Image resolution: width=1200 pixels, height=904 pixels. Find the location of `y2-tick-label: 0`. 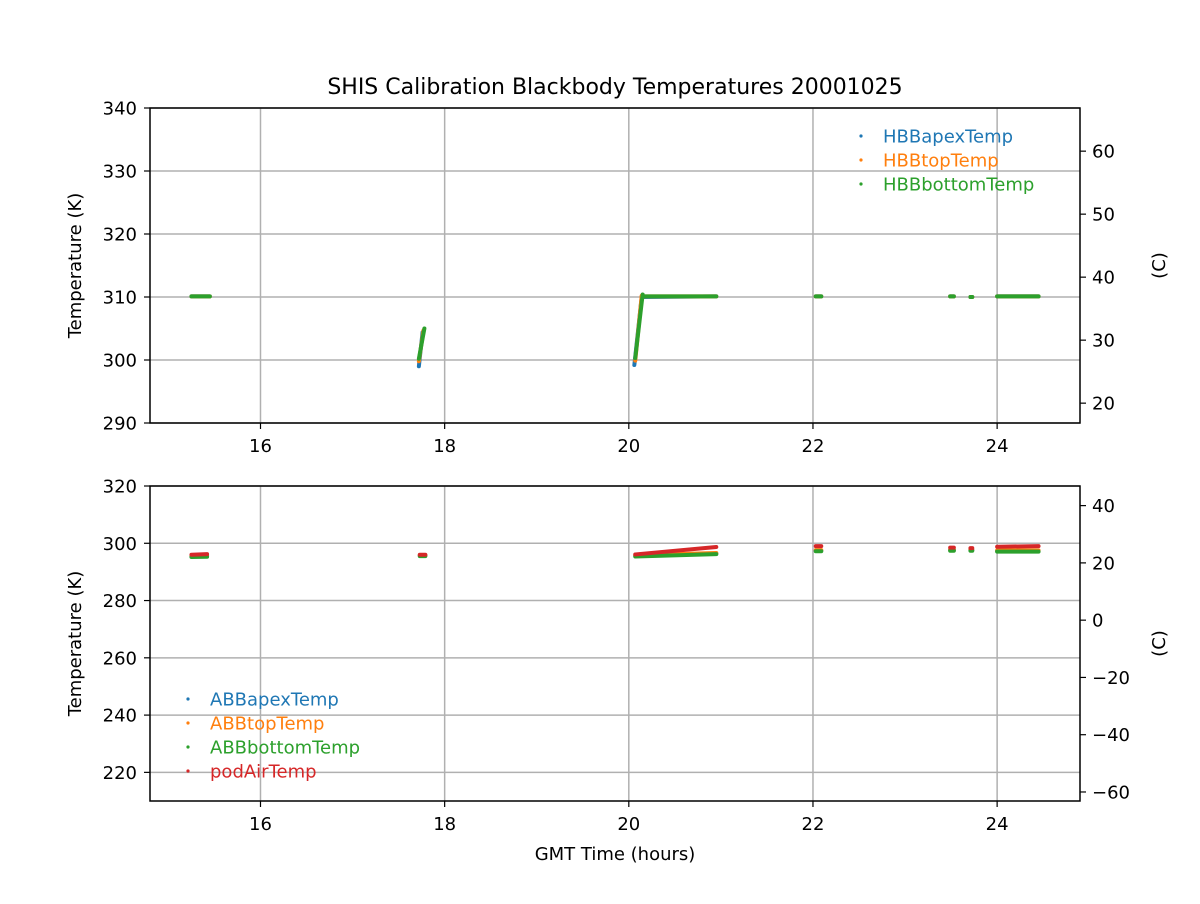

y2-tick-label: 0 is located at coordinates (1097, 621).